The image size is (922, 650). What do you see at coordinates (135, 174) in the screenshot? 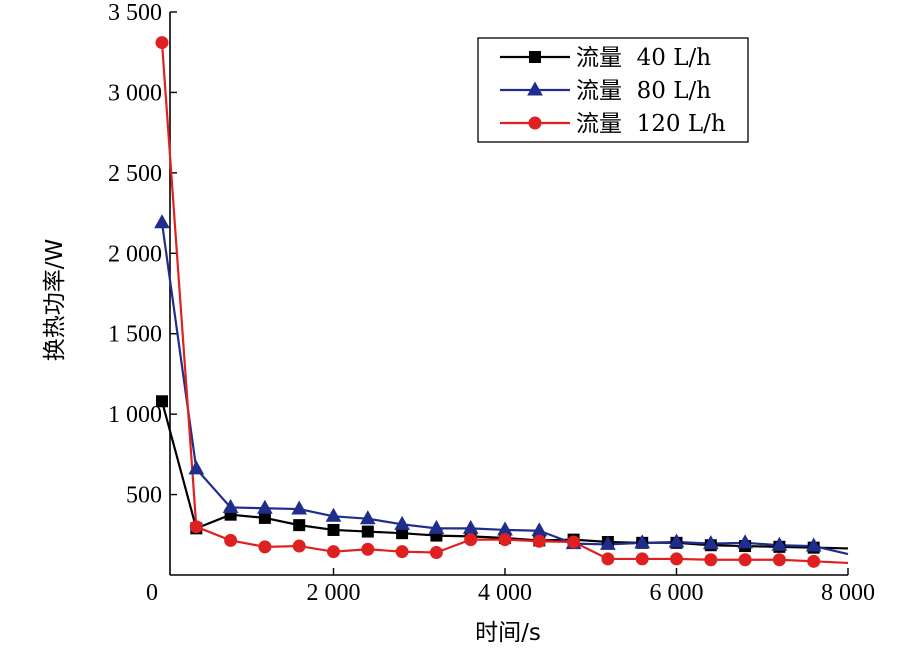
I see `y-tick-label: 2 500` at bounding box center [135, 174].